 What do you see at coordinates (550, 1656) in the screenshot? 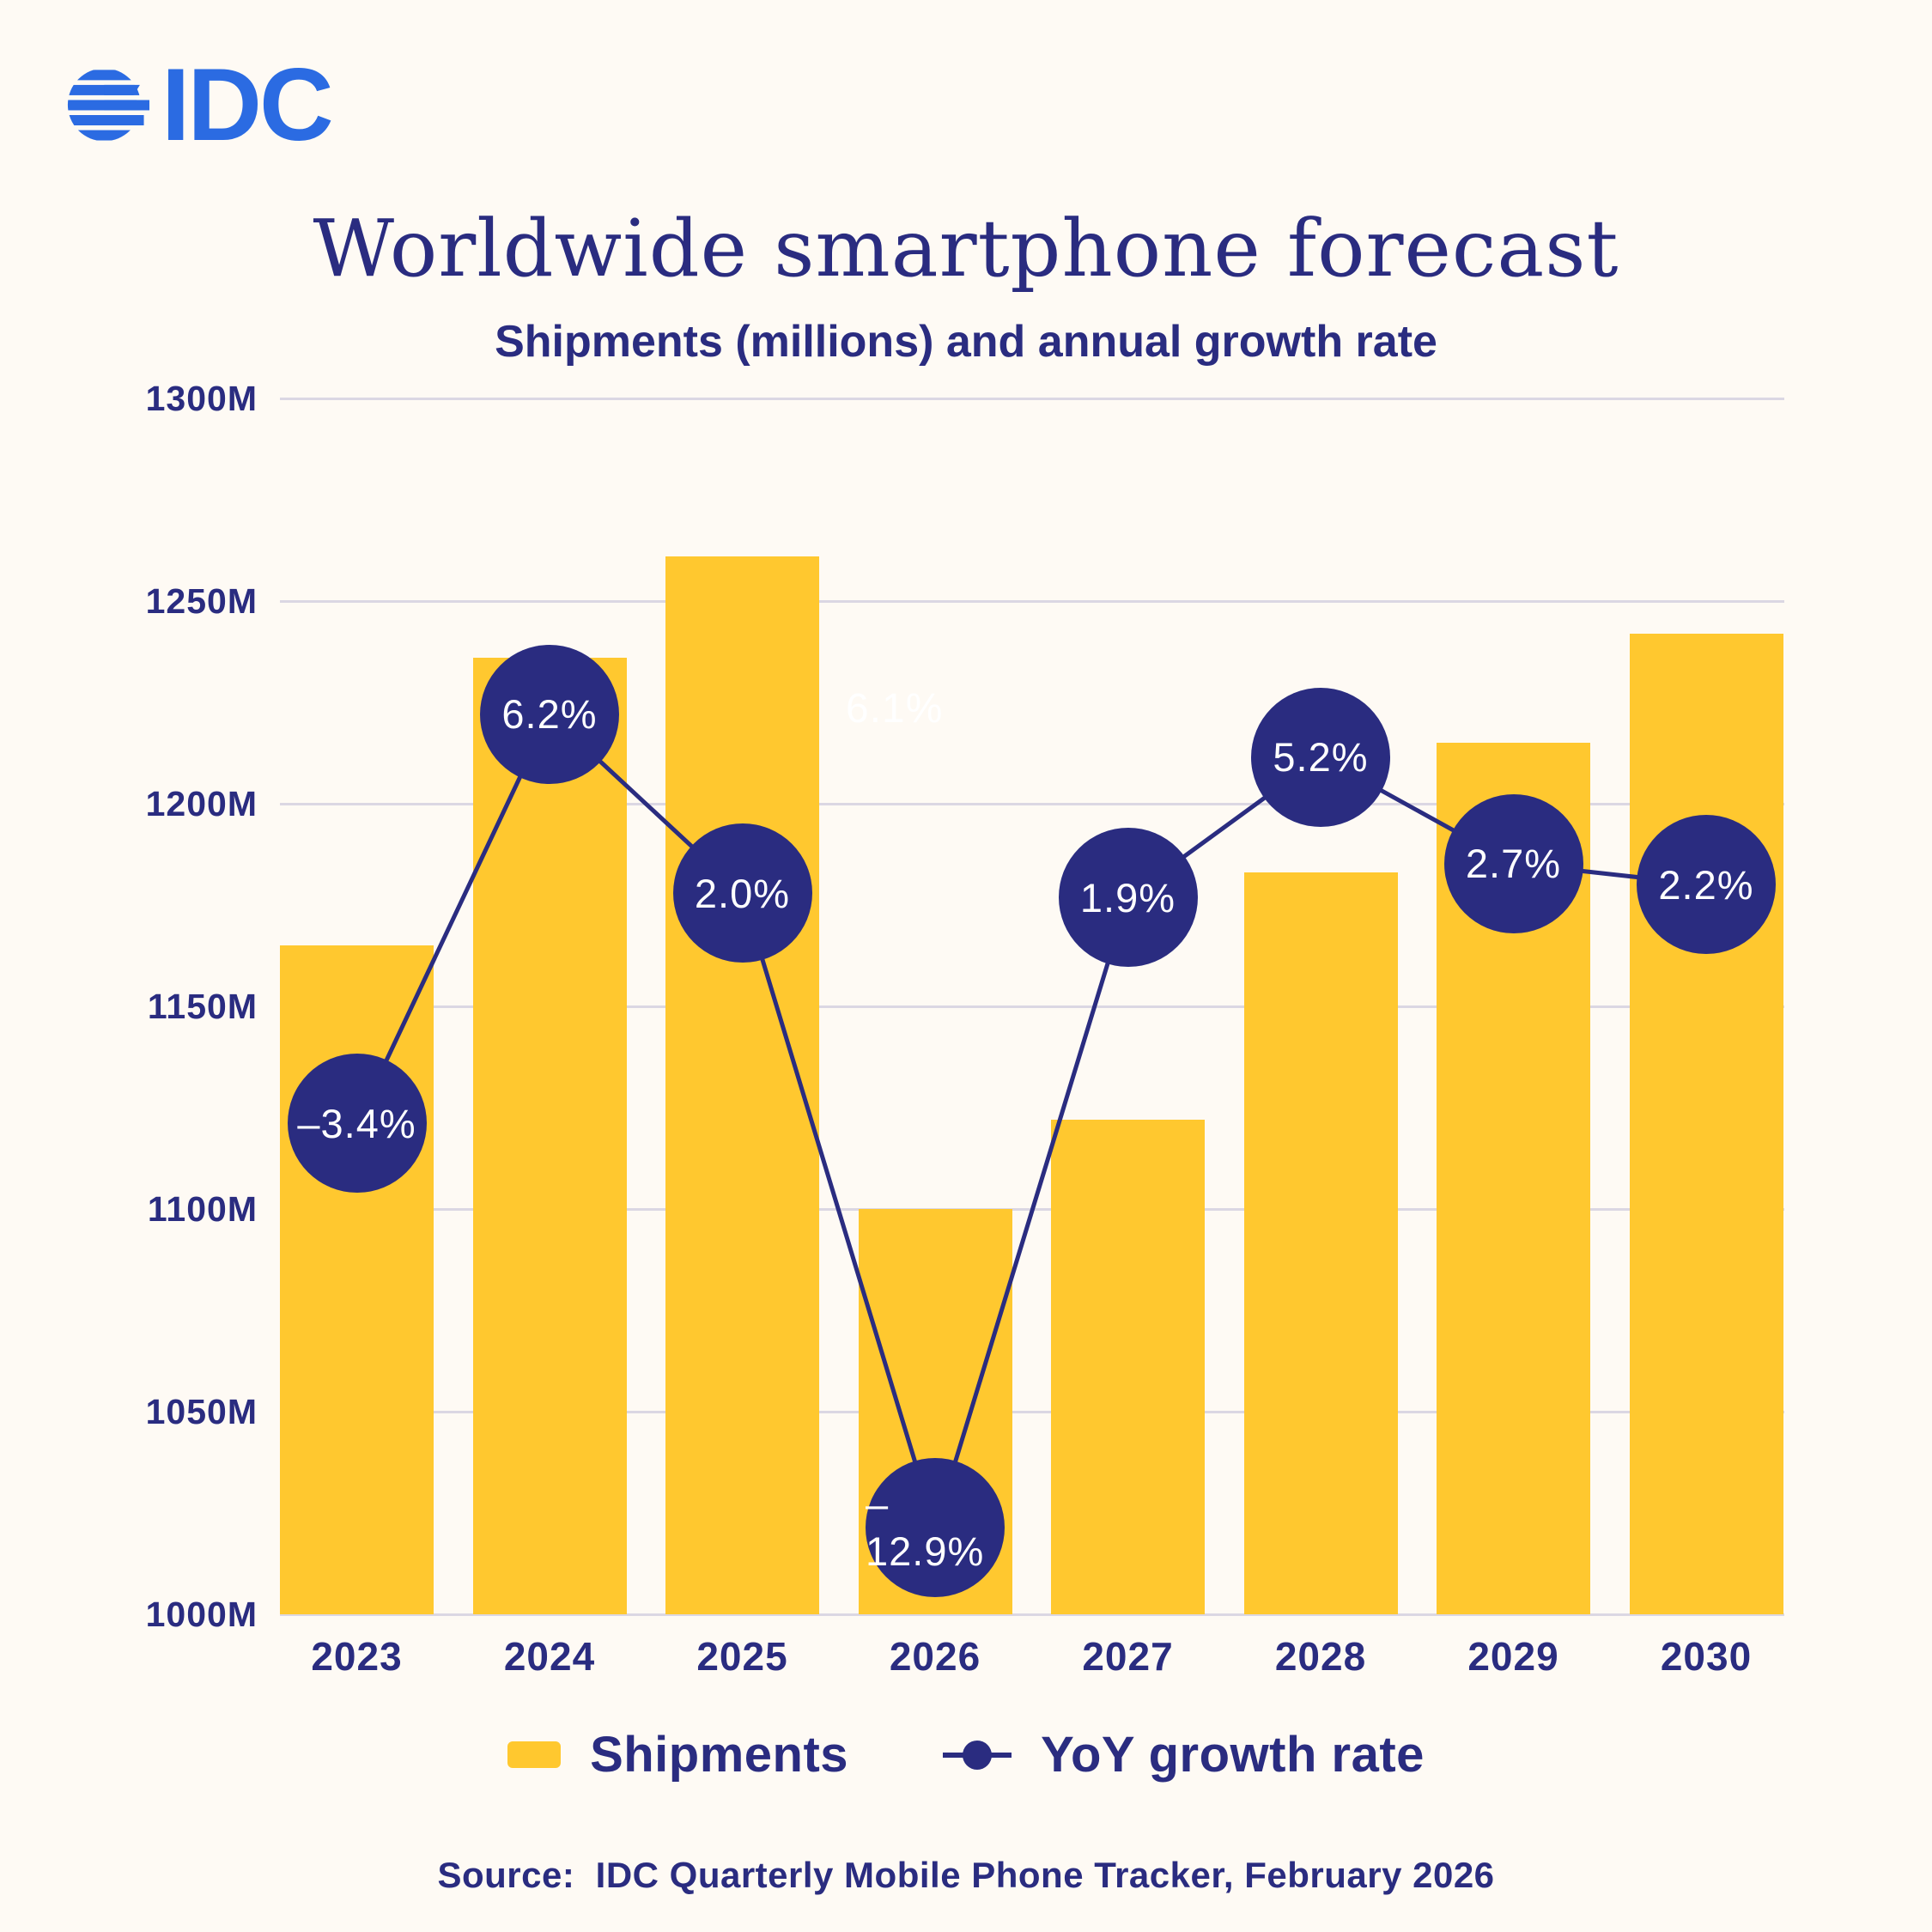
I see `x-axis-label-2024: 2024` at bounding box center [550, 1656].